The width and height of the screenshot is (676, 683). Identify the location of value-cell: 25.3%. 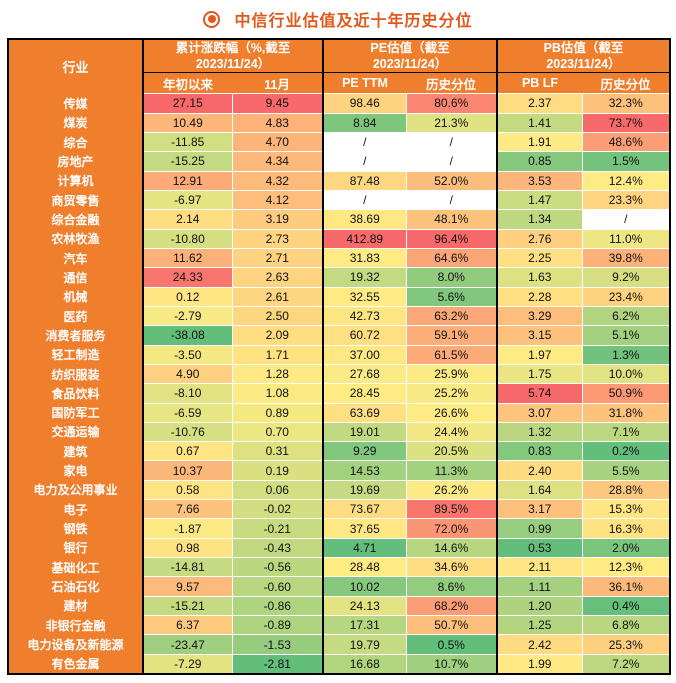
(626, 644).